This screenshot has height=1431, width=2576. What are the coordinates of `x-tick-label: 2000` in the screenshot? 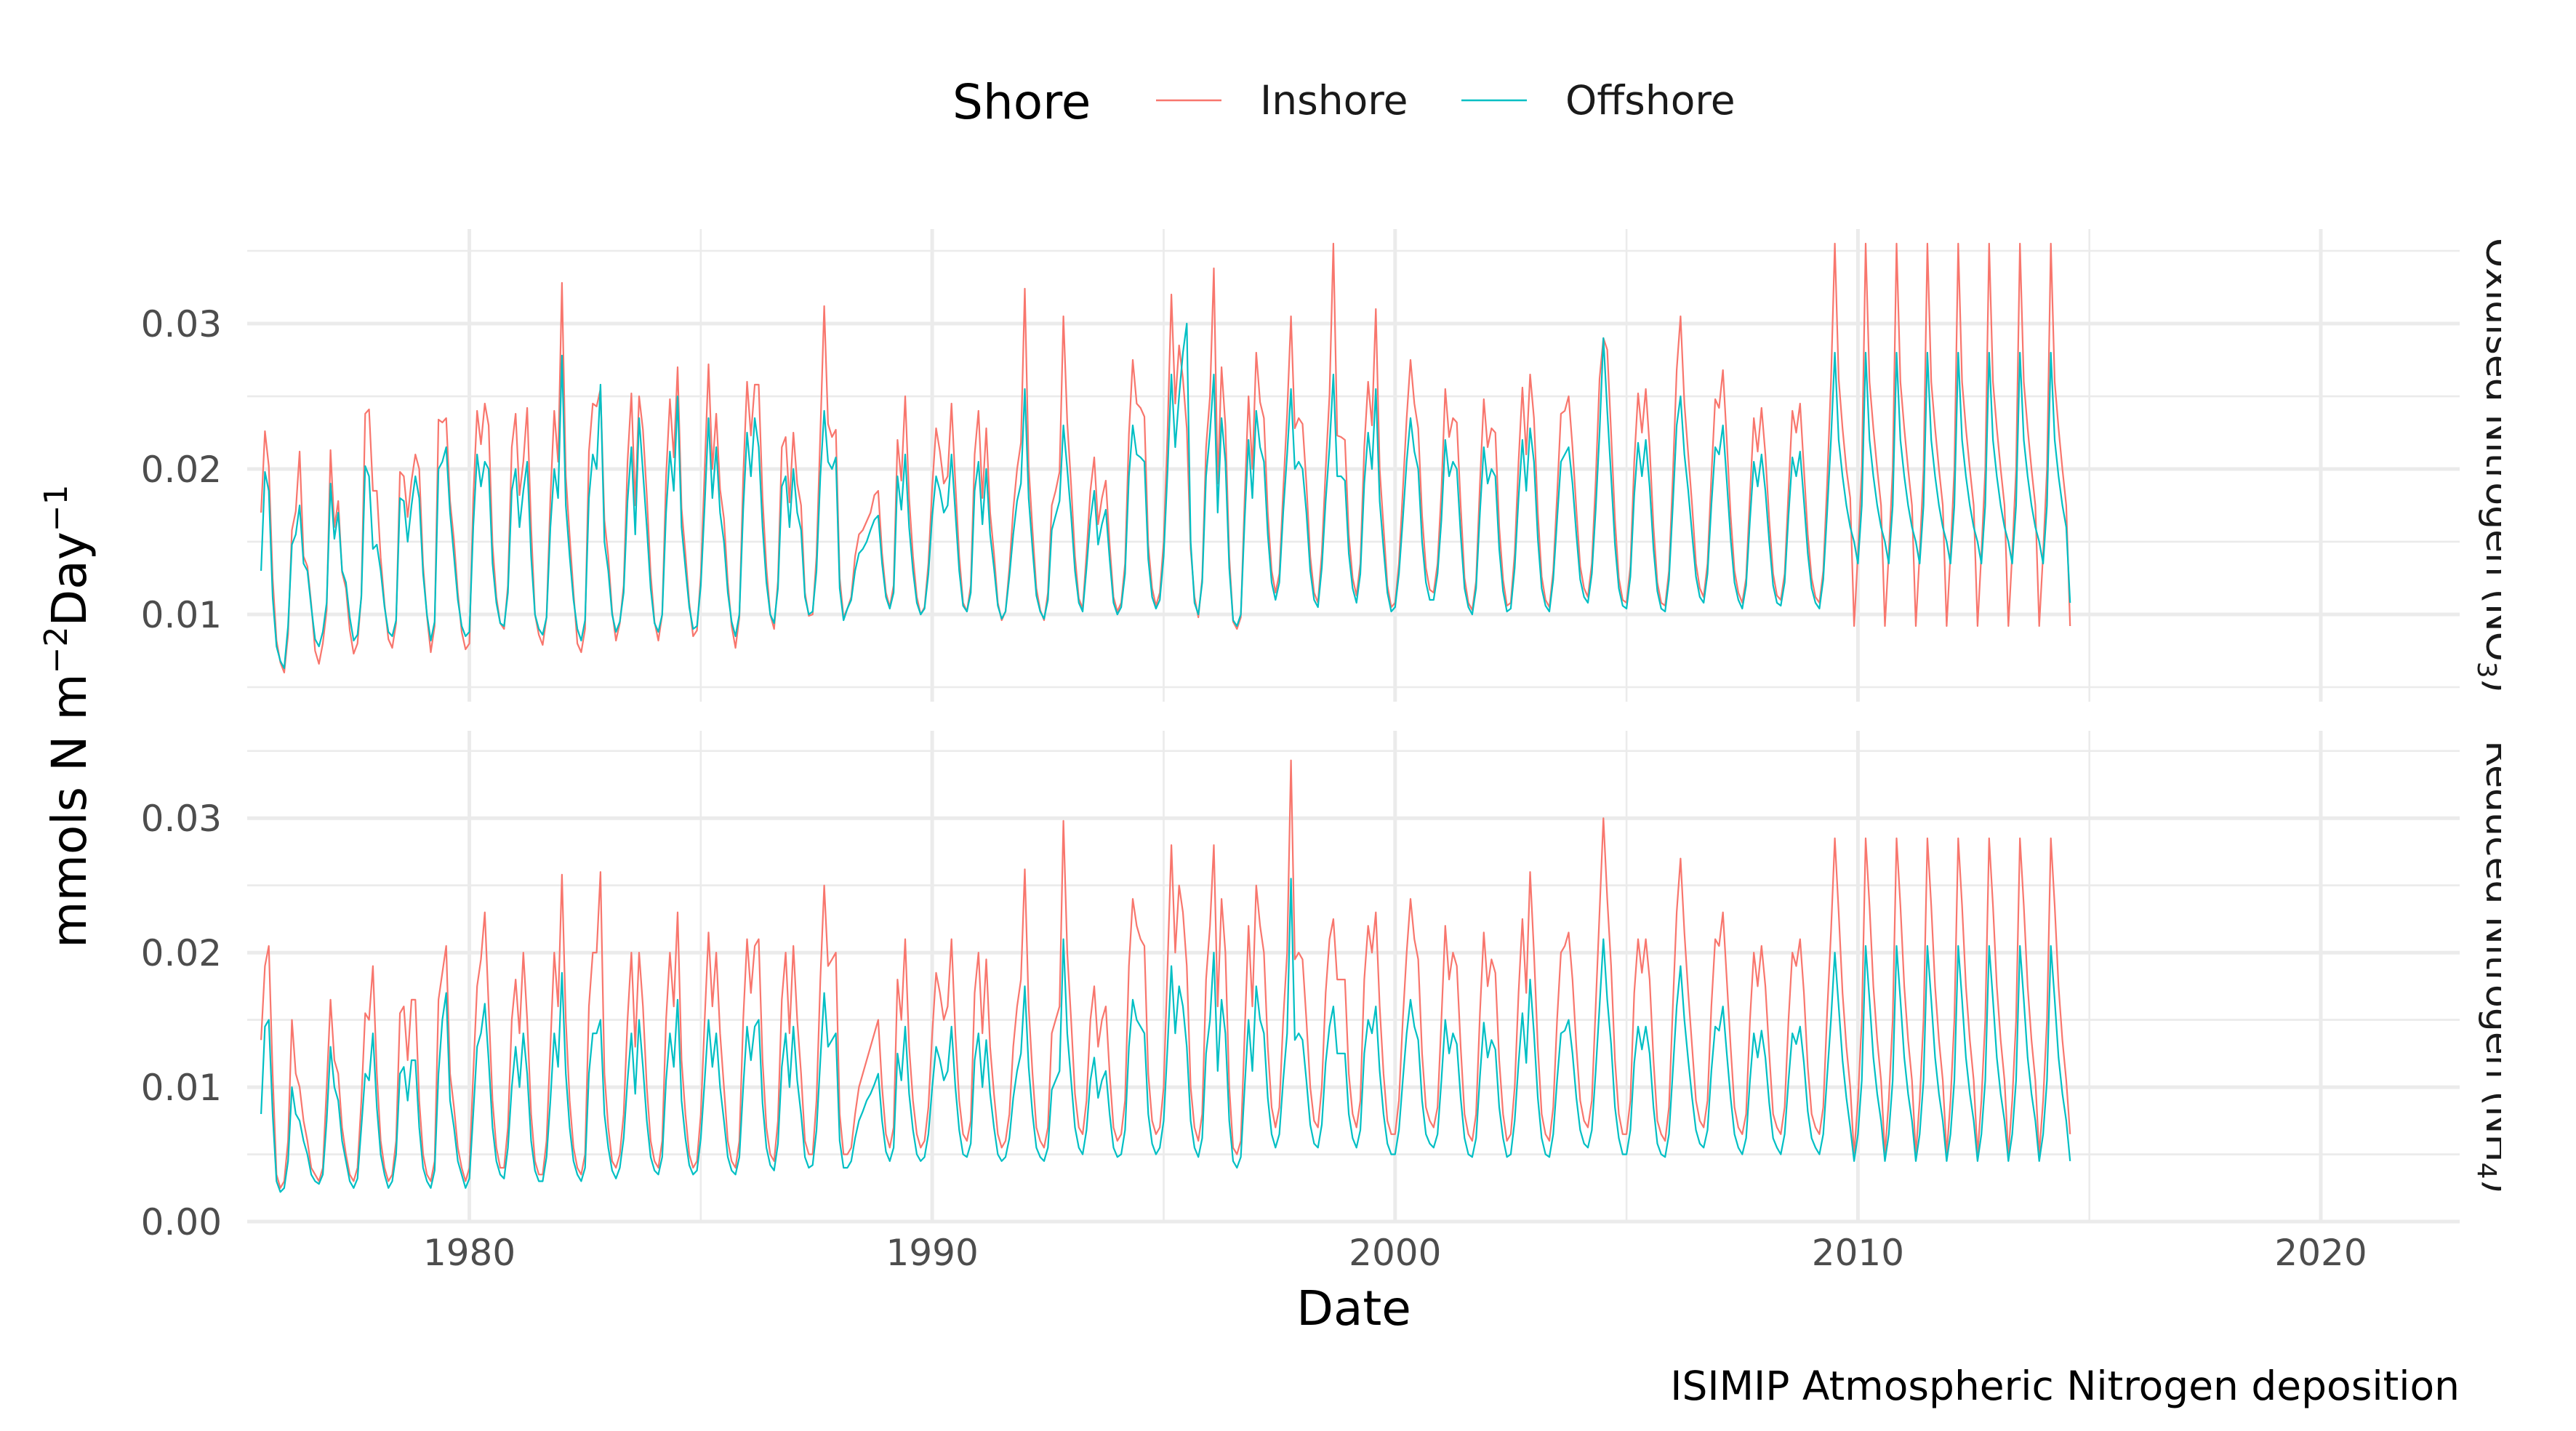 It's located at (1395, 1253).